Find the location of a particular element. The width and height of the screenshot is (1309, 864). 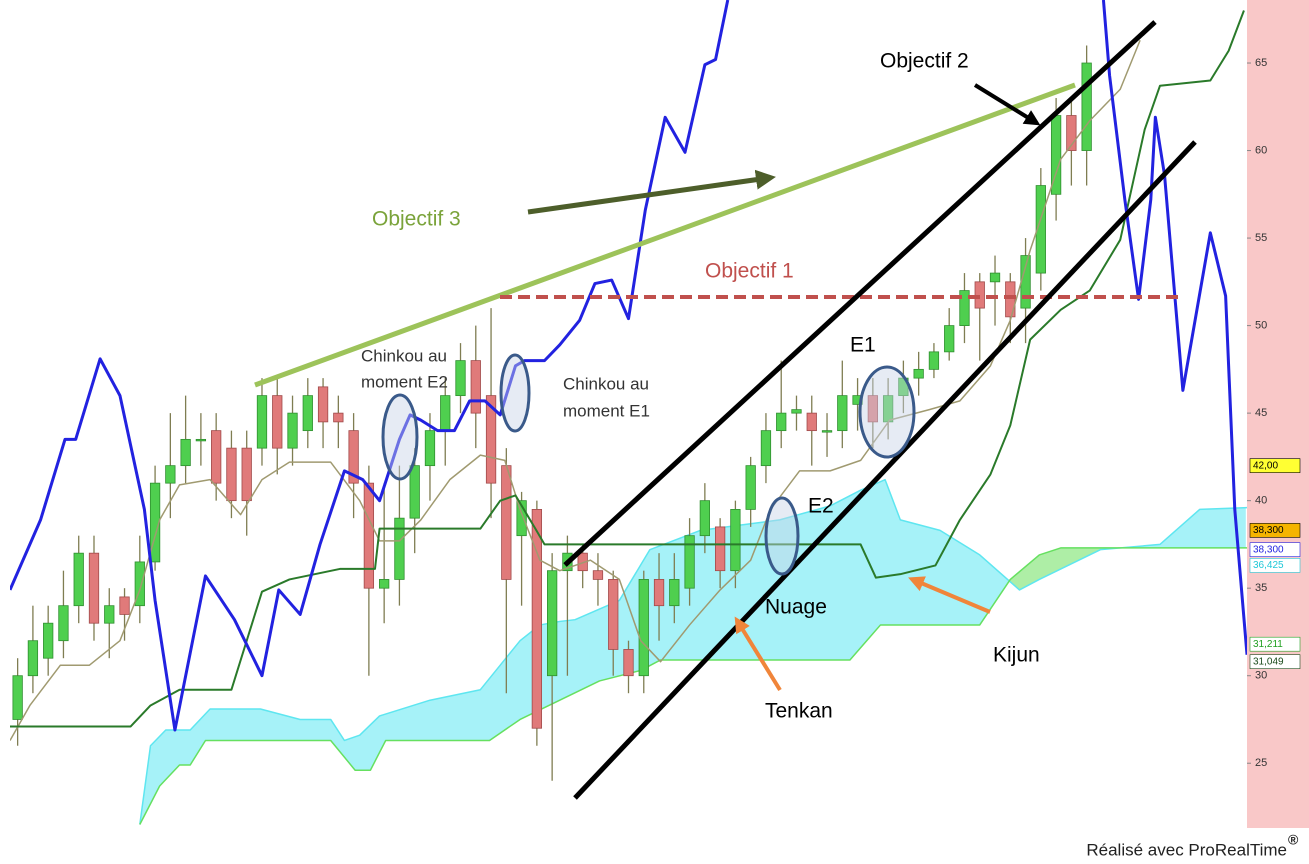

y-tick-label: 65 is located at coordinates (1261, 63).